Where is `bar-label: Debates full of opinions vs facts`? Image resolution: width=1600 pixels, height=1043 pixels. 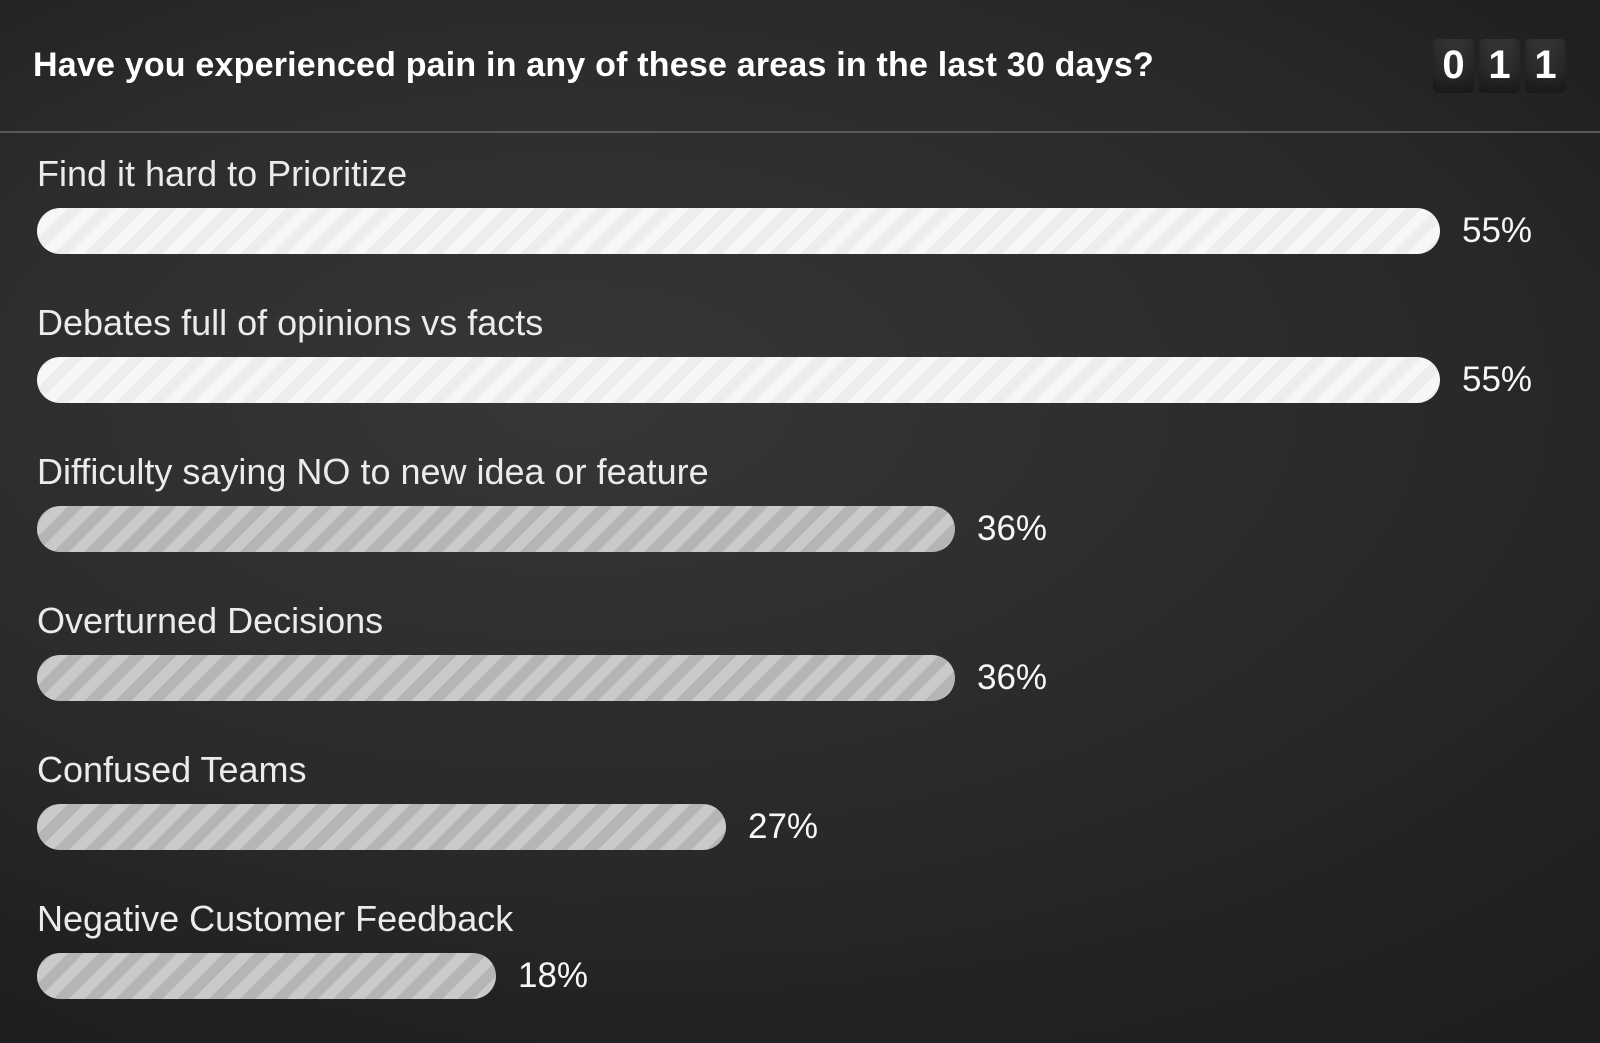
bar-label: Debates full of opinions vs facts is located at coordinates (290, 322).